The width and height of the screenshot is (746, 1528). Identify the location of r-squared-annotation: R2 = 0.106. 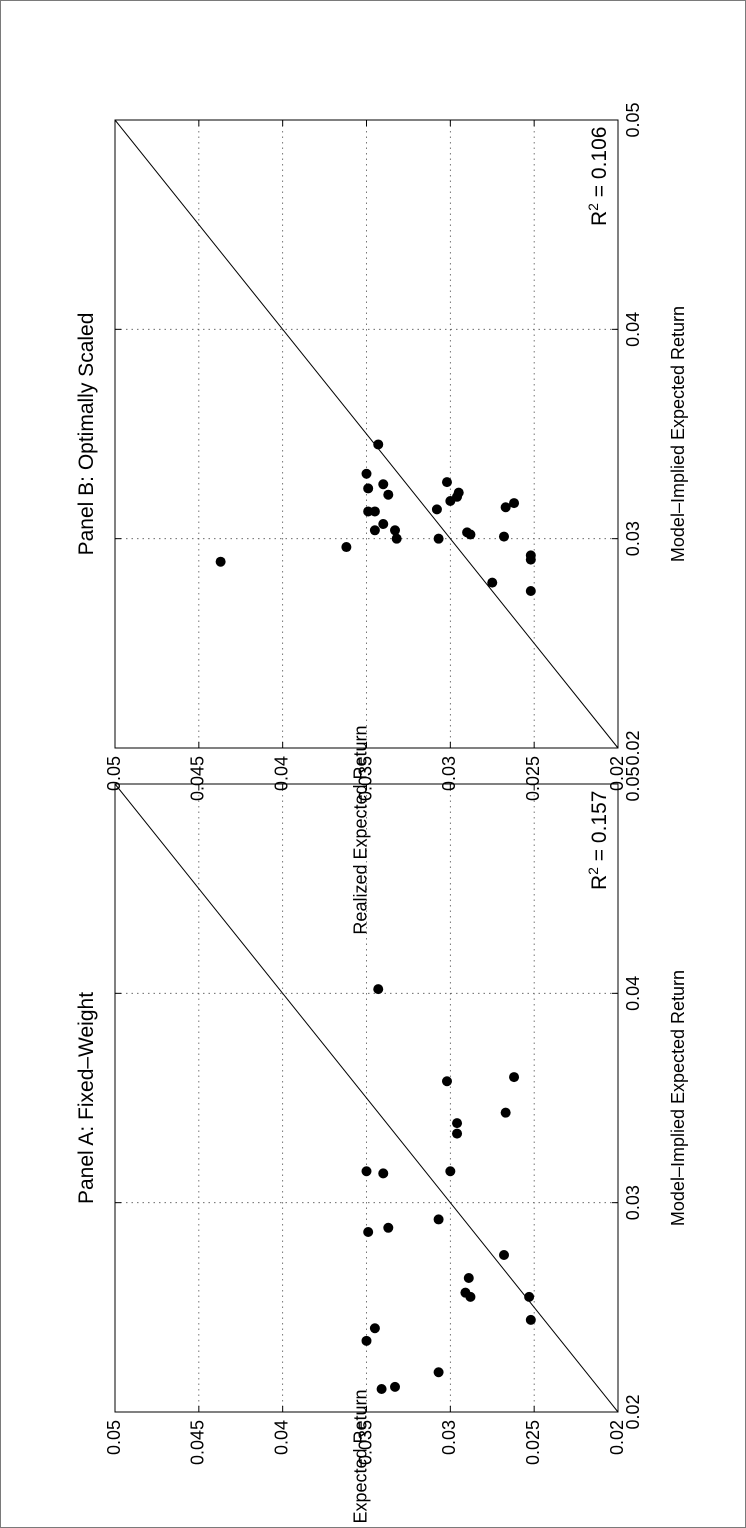
(598, 176).